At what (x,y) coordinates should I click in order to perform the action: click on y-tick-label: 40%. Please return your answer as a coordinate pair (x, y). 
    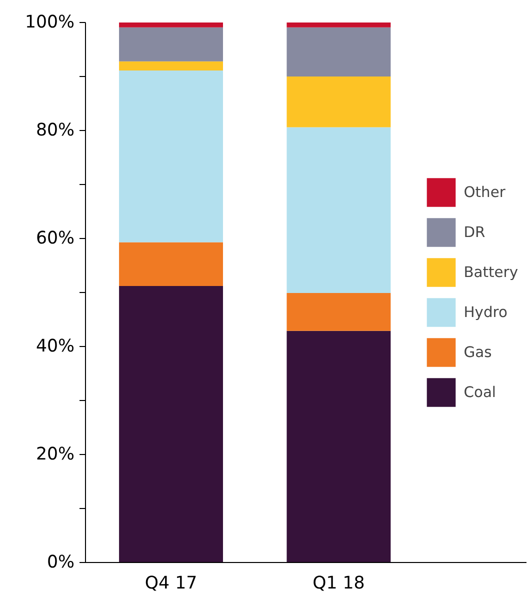
    Looking at the image, I should click on (55, 346).